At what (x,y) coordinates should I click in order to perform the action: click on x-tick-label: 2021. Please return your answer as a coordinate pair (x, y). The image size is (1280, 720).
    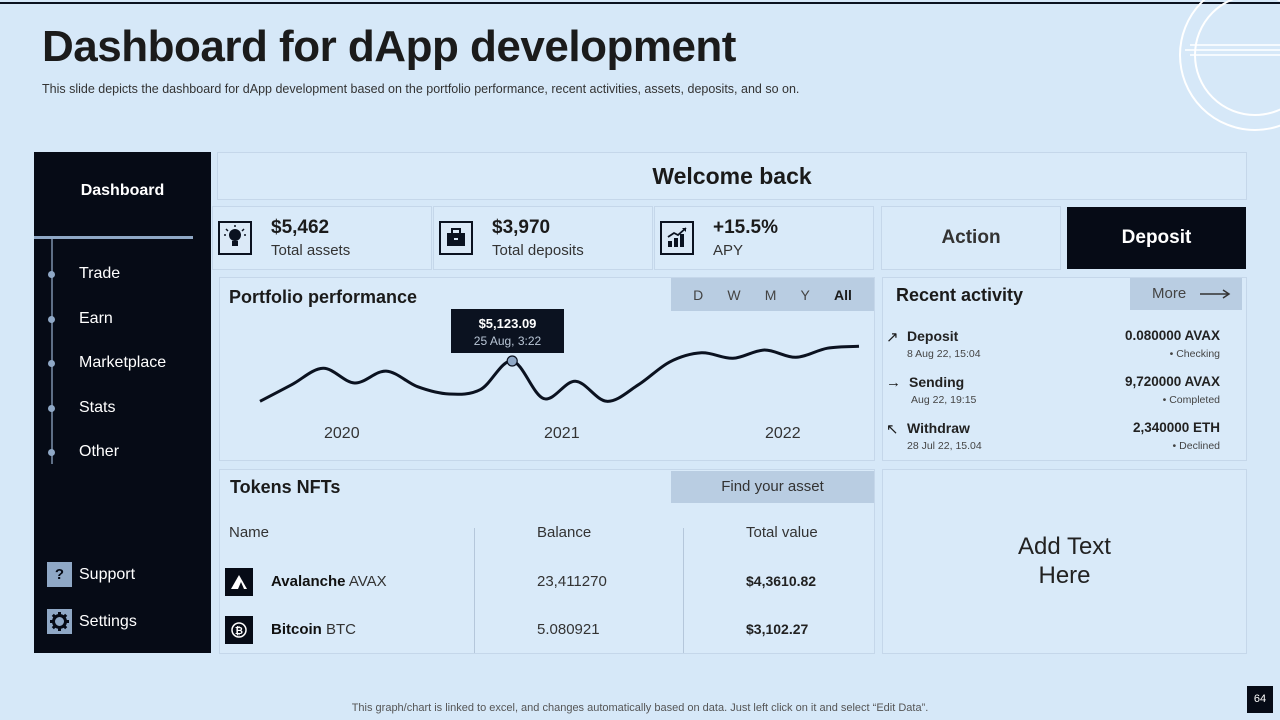
    Looking at the image, I should click on (562, 433).